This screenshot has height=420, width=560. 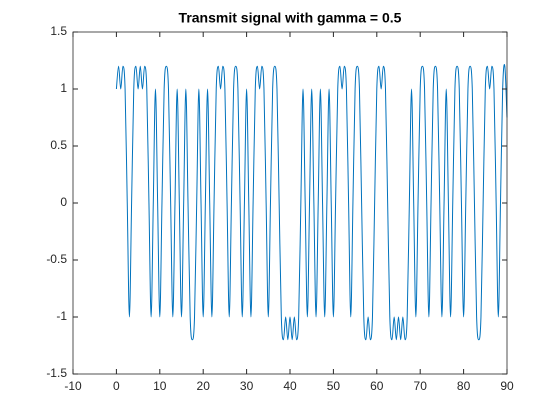 I want to click on x-tick-label: 70, so click(x=421, y=386).